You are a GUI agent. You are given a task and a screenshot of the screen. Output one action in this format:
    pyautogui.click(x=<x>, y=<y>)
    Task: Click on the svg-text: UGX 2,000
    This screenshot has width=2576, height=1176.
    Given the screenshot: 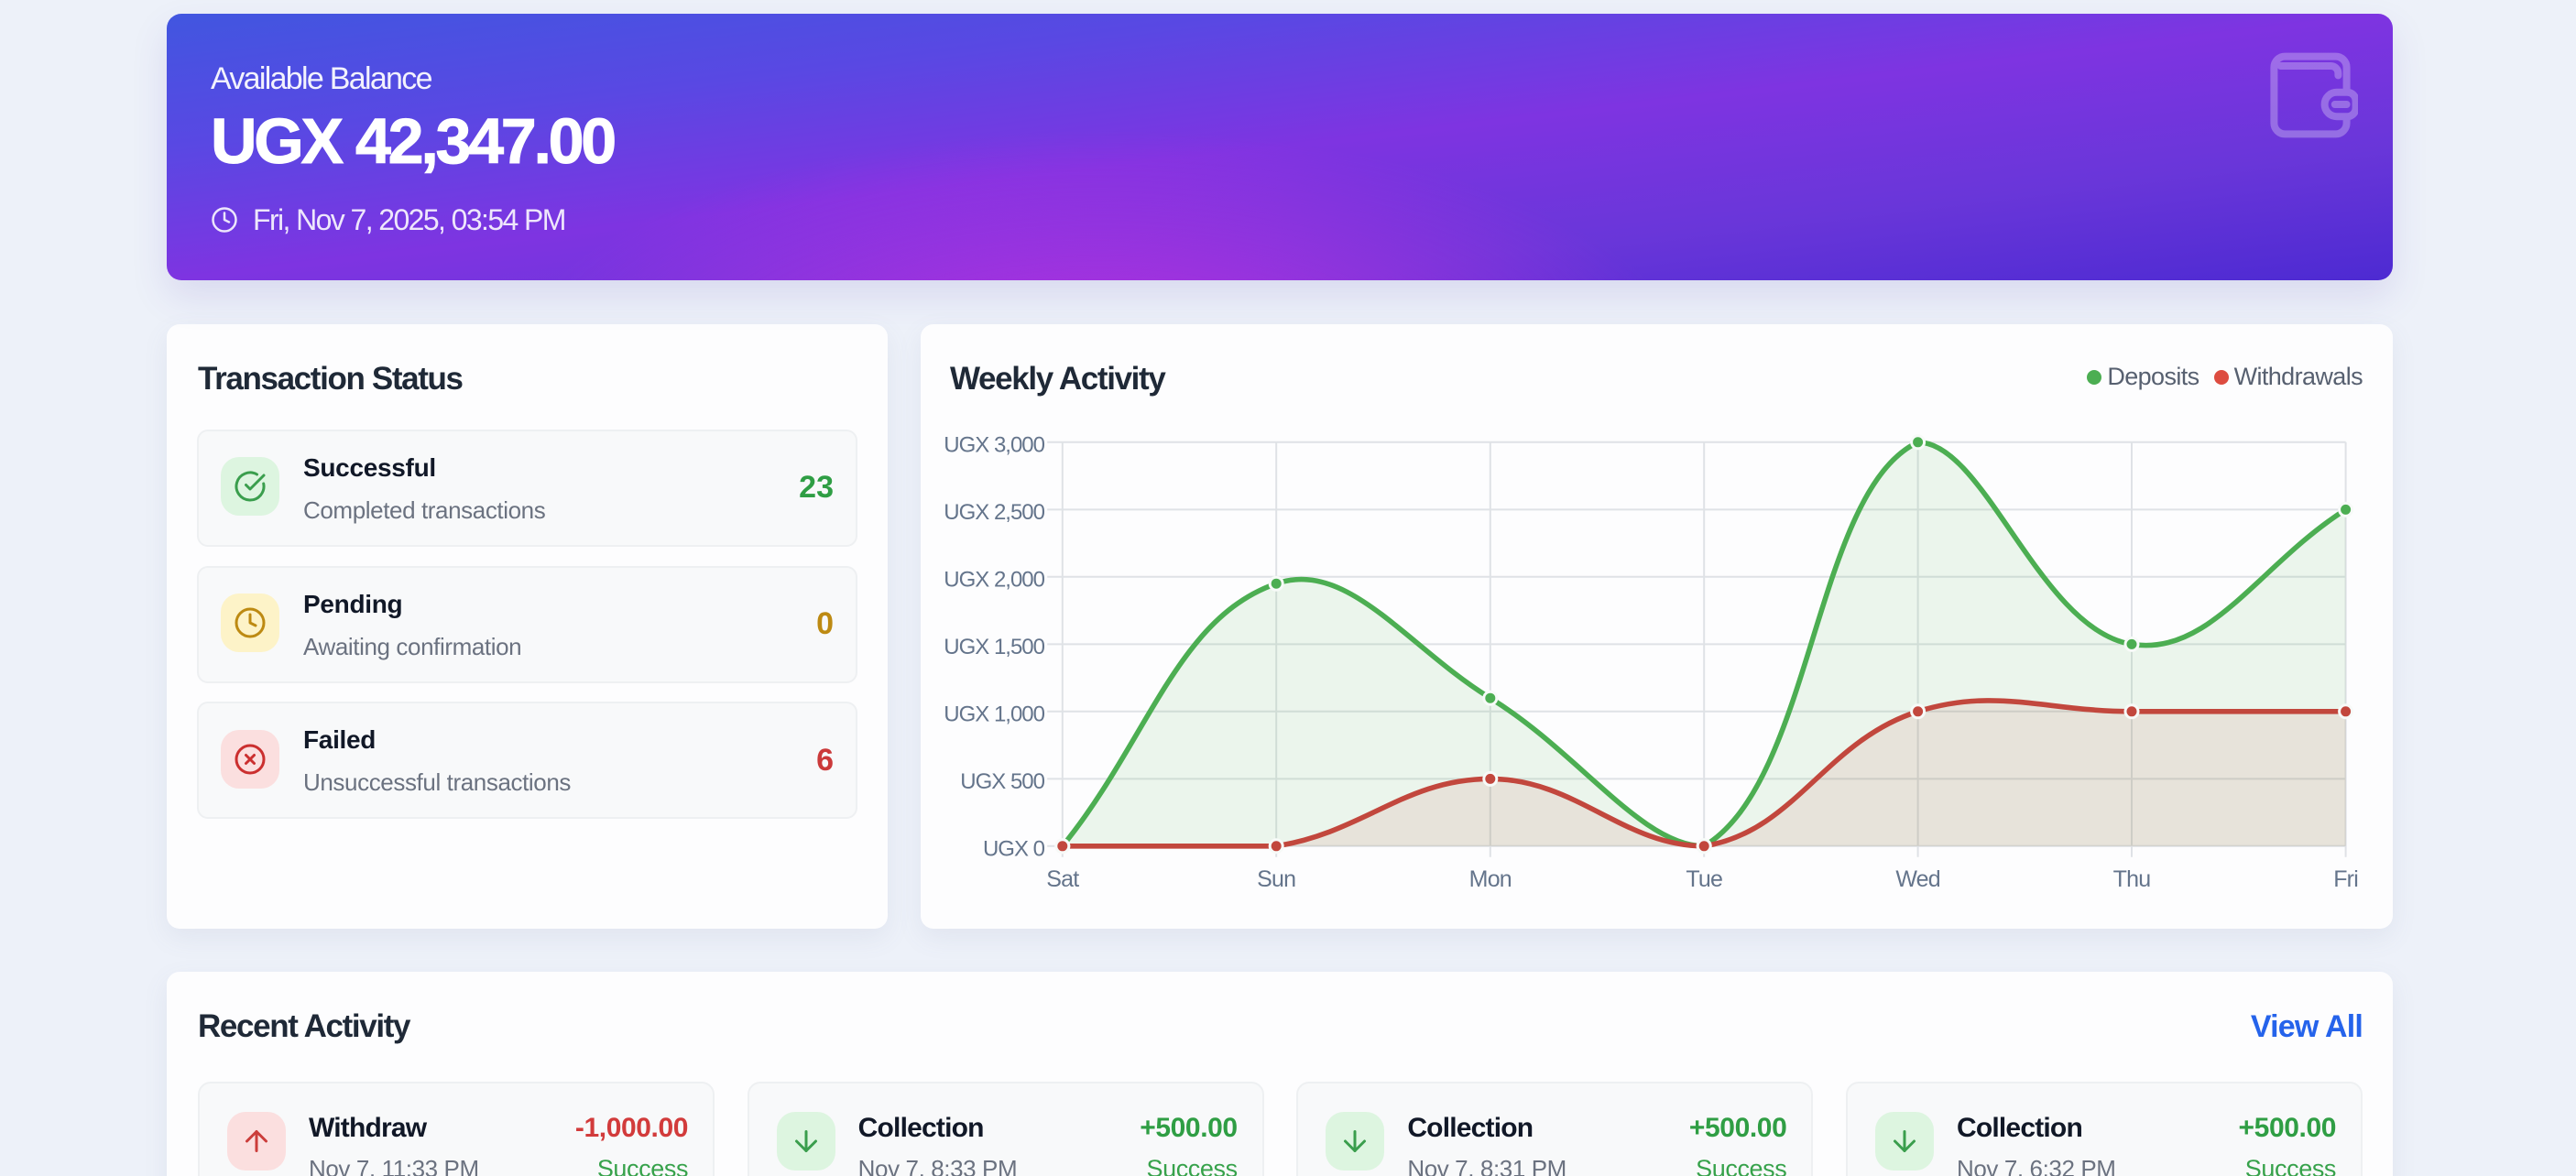 What is the action you would take?
    pyautogui.click(x=994, y=579)
    